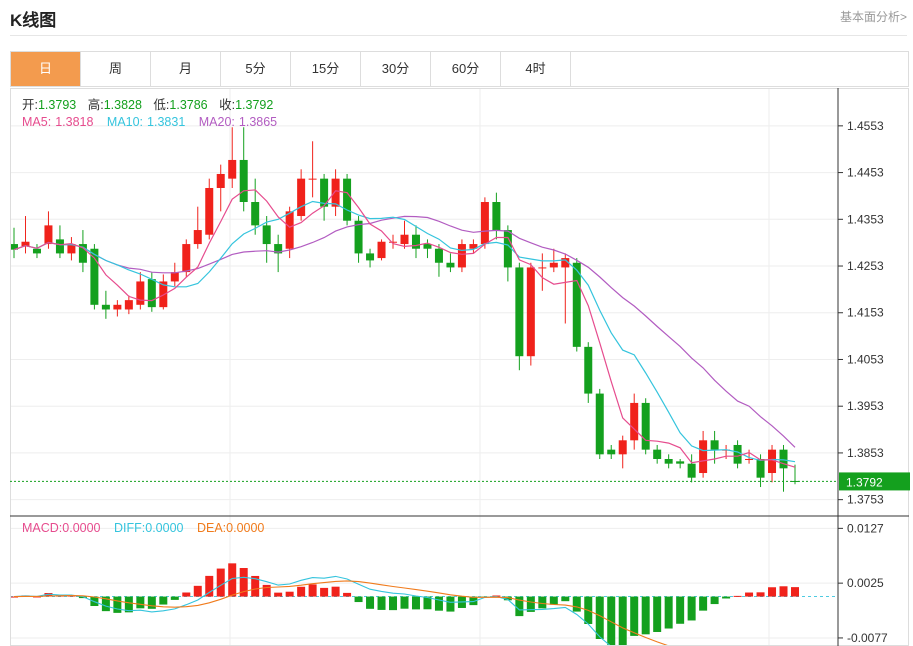  Describe the element at coordinates (188, 105) in the screenshot. I see `low-value: 1.3786` at that location.